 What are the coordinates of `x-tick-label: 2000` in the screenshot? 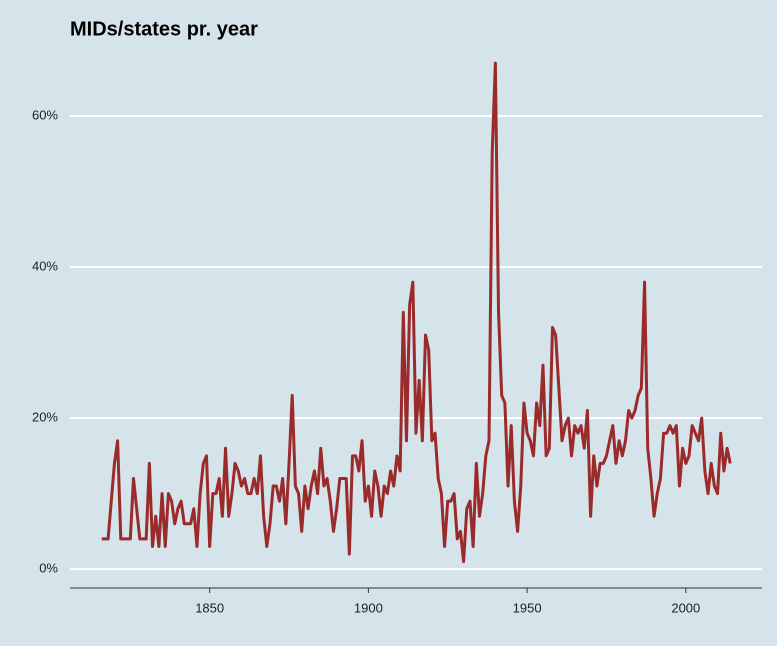 It's located at (685, 607).